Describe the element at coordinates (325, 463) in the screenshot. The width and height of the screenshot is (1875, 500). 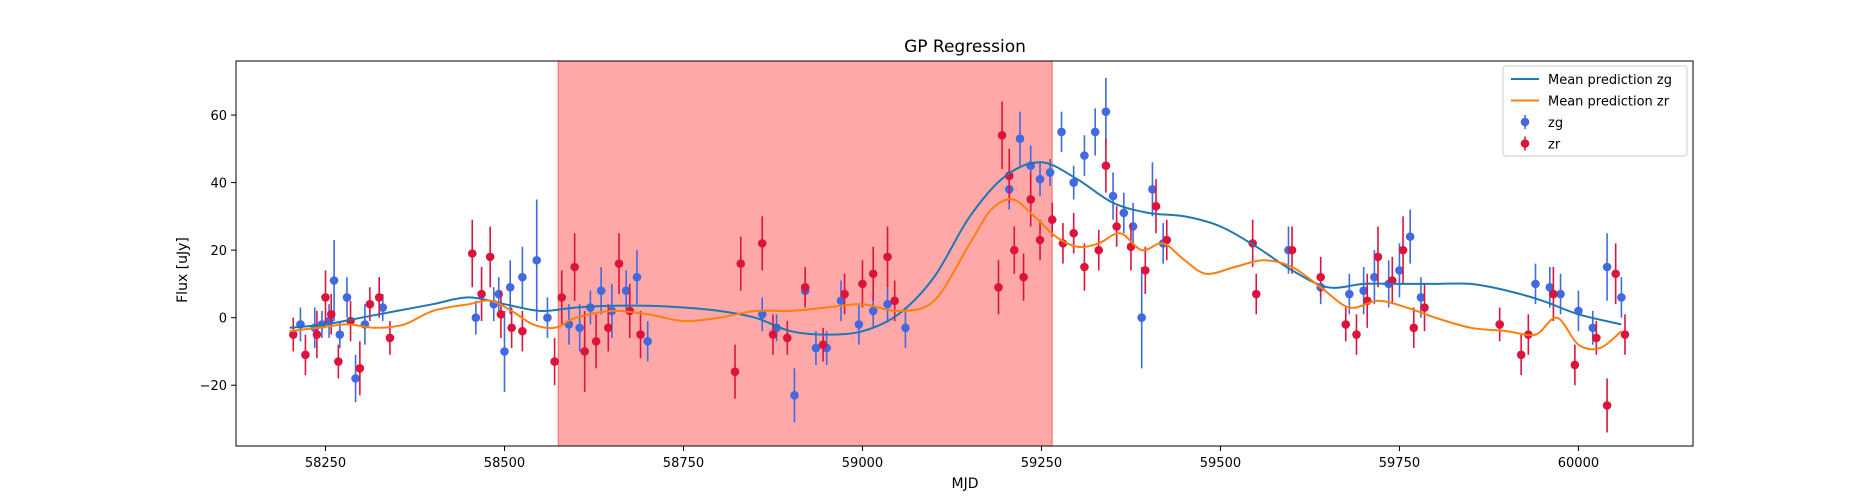
I see `x-tick-label: 58250` at that location.